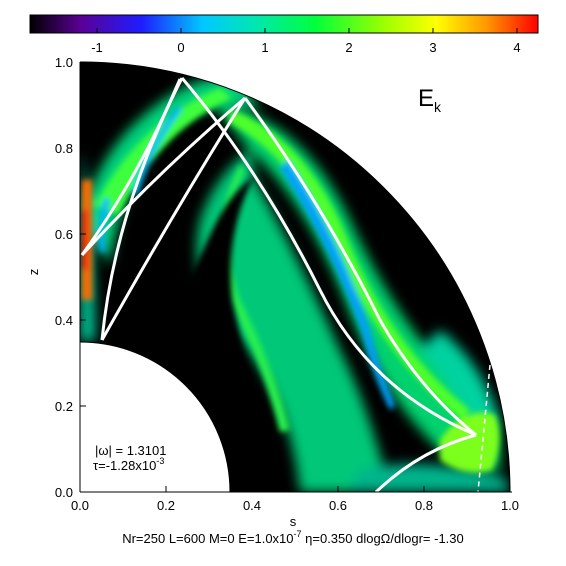 The height and width of the screenshot is (566, 566). What do you see at coordinates (338, 505) in the screenshot?
I see `x-tick-label: 0.6` at bounding box center [338, 505].